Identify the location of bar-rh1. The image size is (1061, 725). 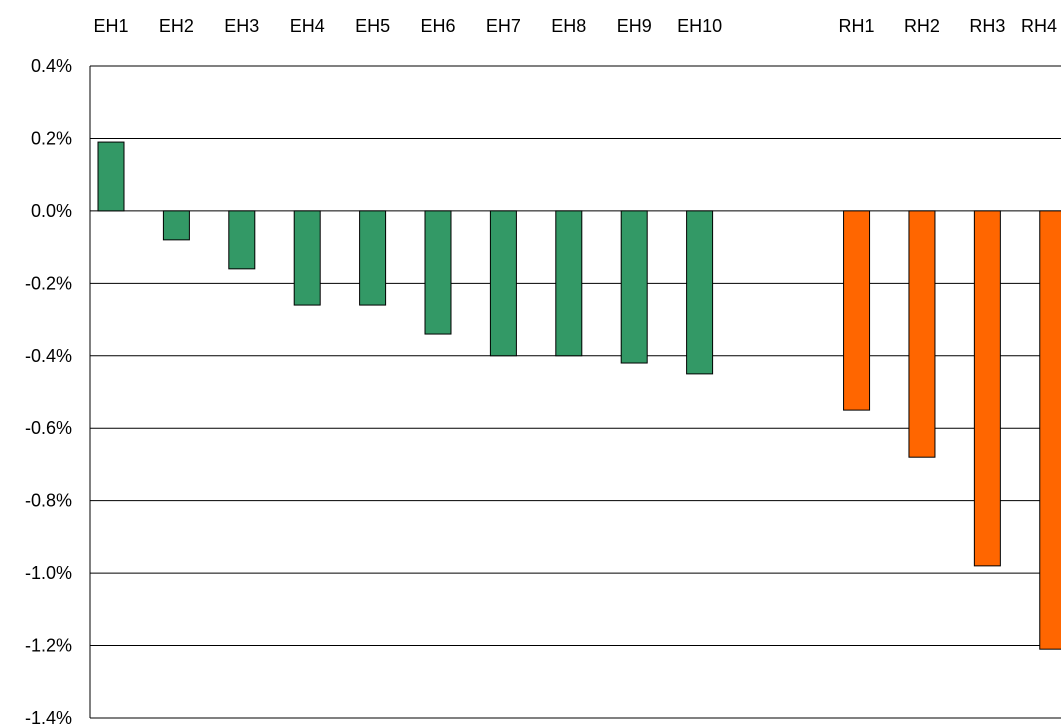
(857, 310).